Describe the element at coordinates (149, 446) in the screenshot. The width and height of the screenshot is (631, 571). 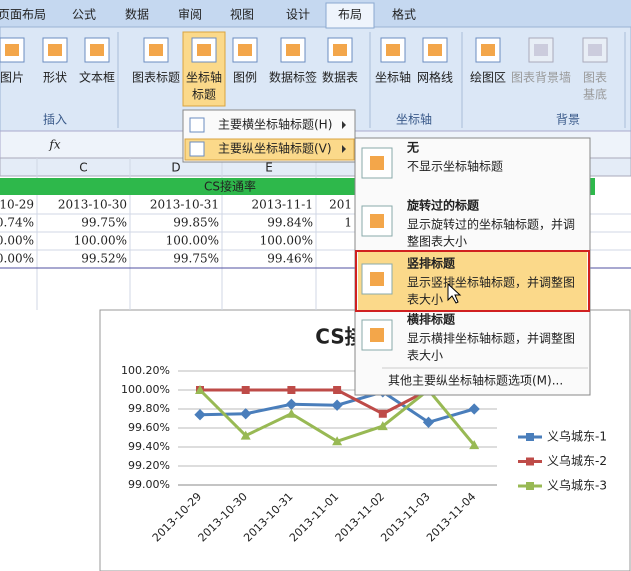
I see `y-tick-label: 99.40%` at that location.